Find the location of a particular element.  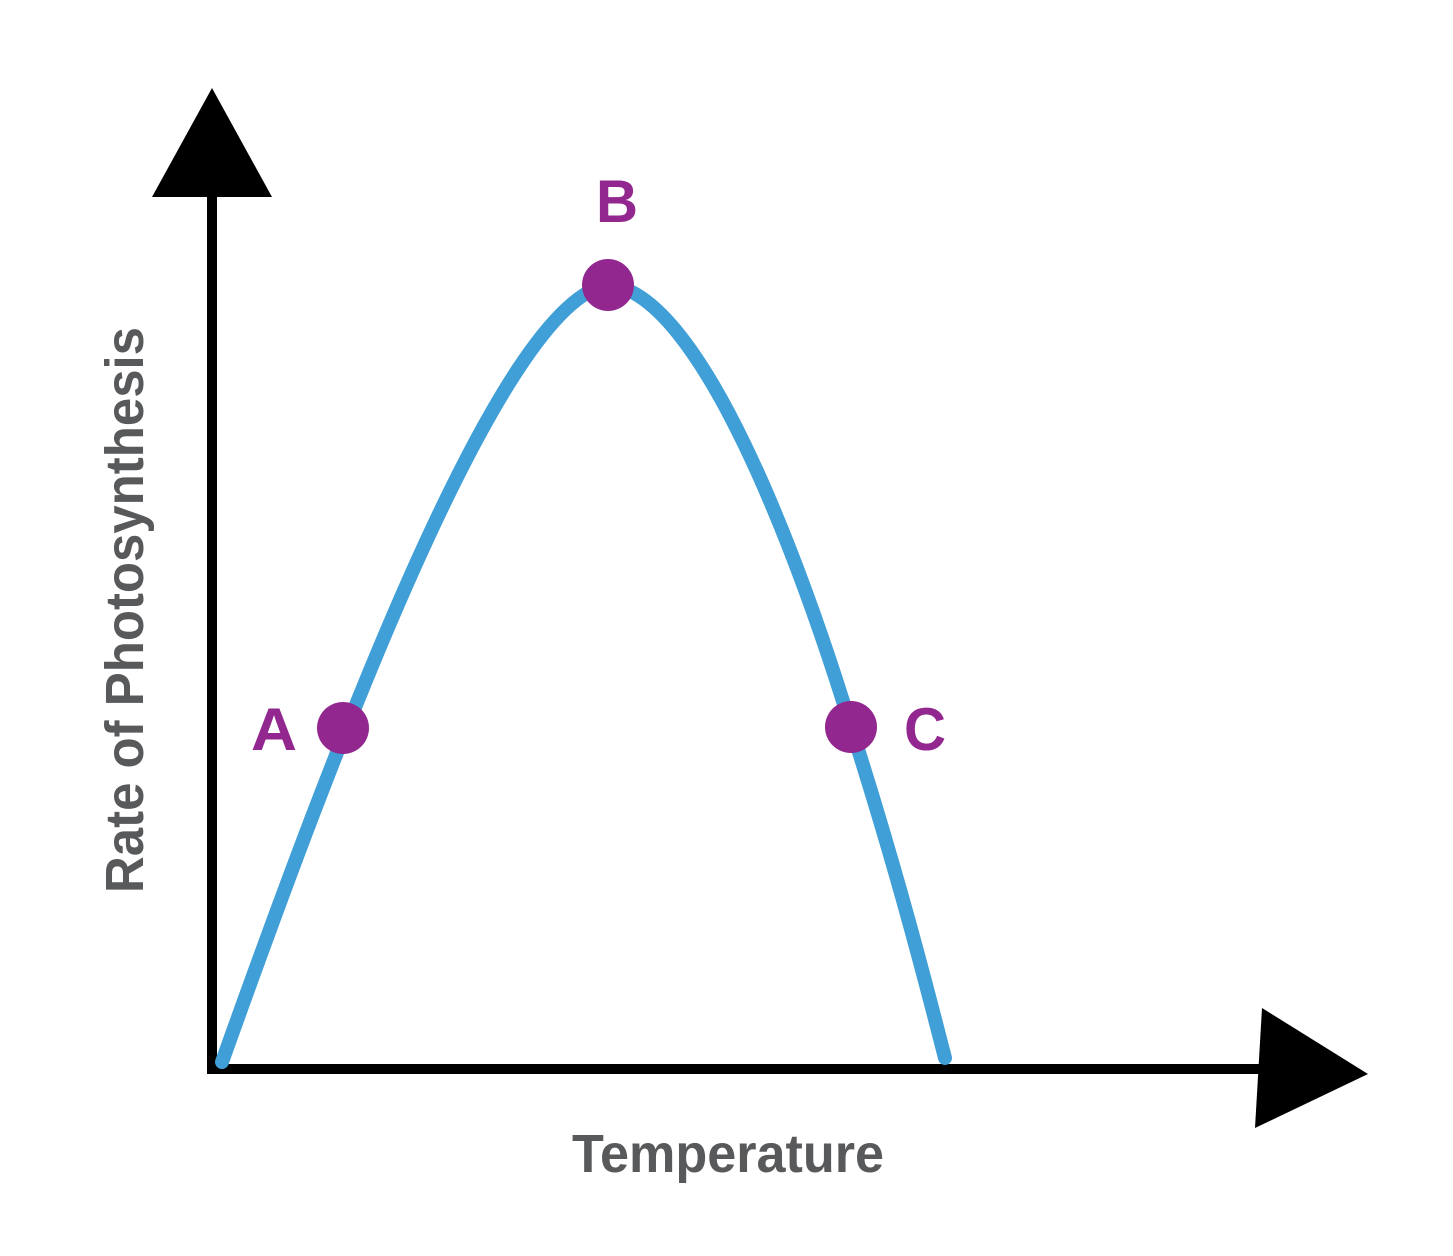

point-label: A is located at coordinates (274, 729).